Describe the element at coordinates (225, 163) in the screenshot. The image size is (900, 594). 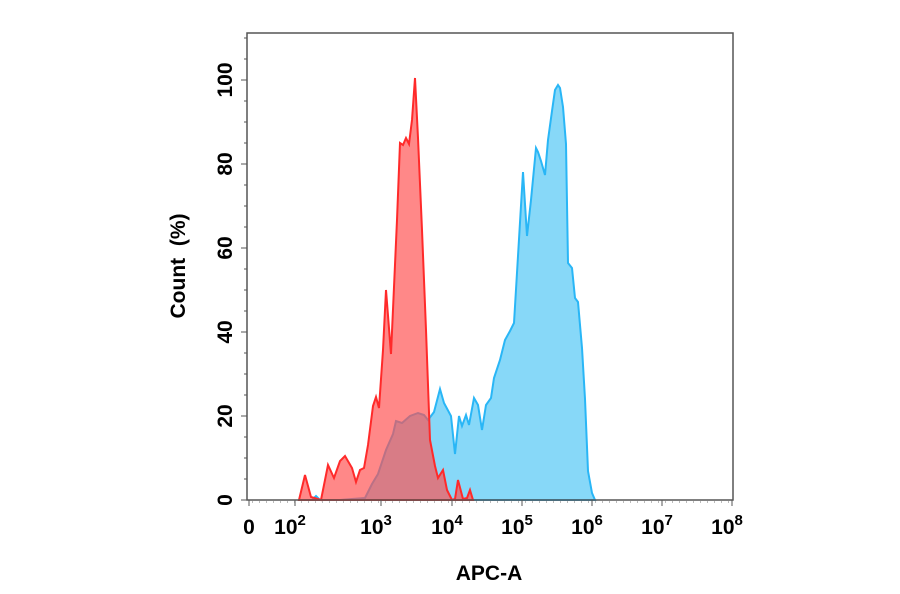
I see `svg-text: 80` at that location.